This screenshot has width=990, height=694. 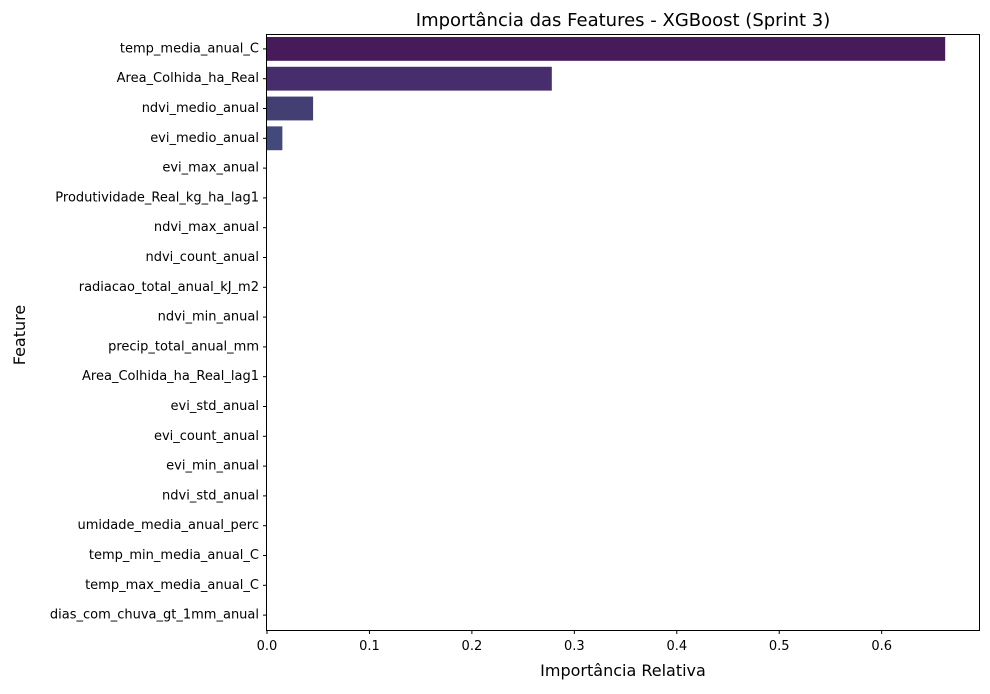 What do you see at coordinates (203, 257) in the screenshot?
I see `y-tick-label: ndvi_count_anual` at bounding box center [203, 257].